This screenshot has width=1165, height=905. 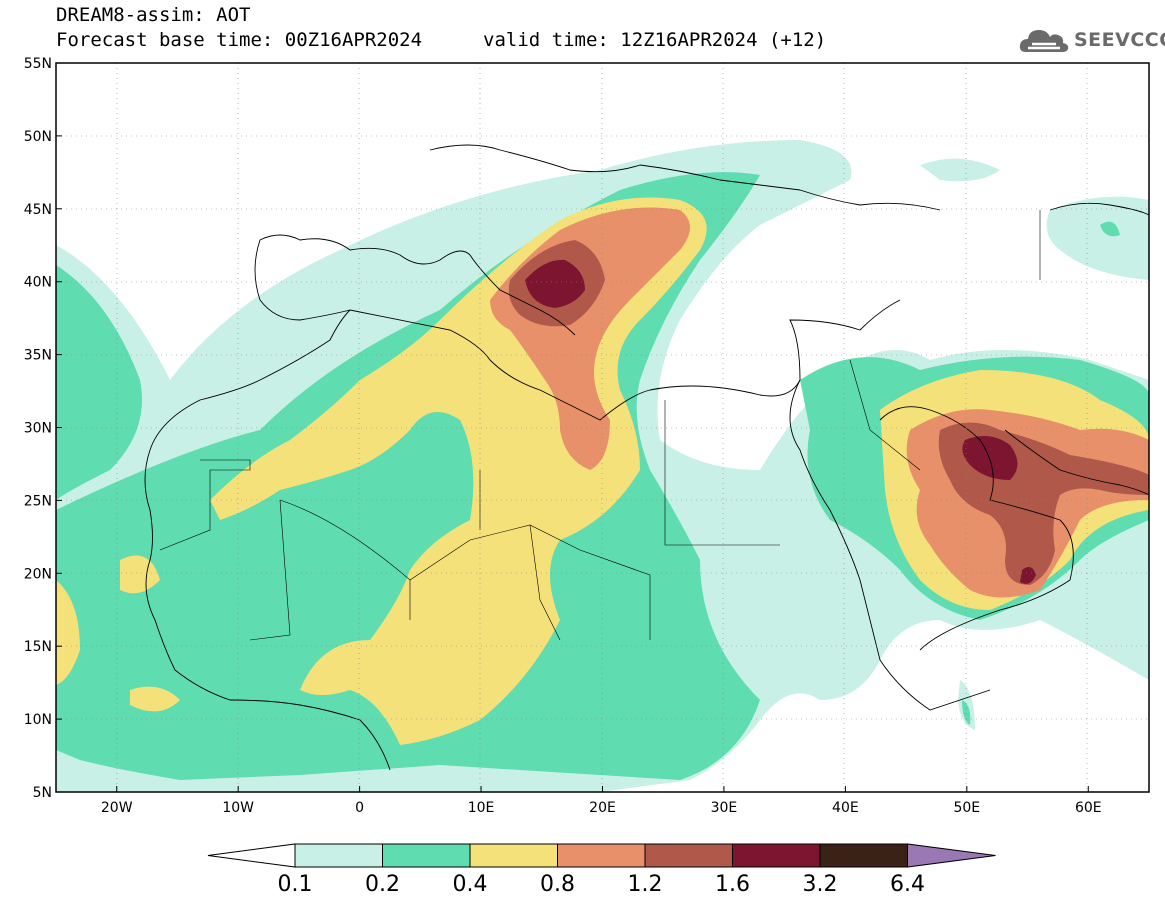 I want to click on lon-label-0: 0, so click(x=359, y=808).